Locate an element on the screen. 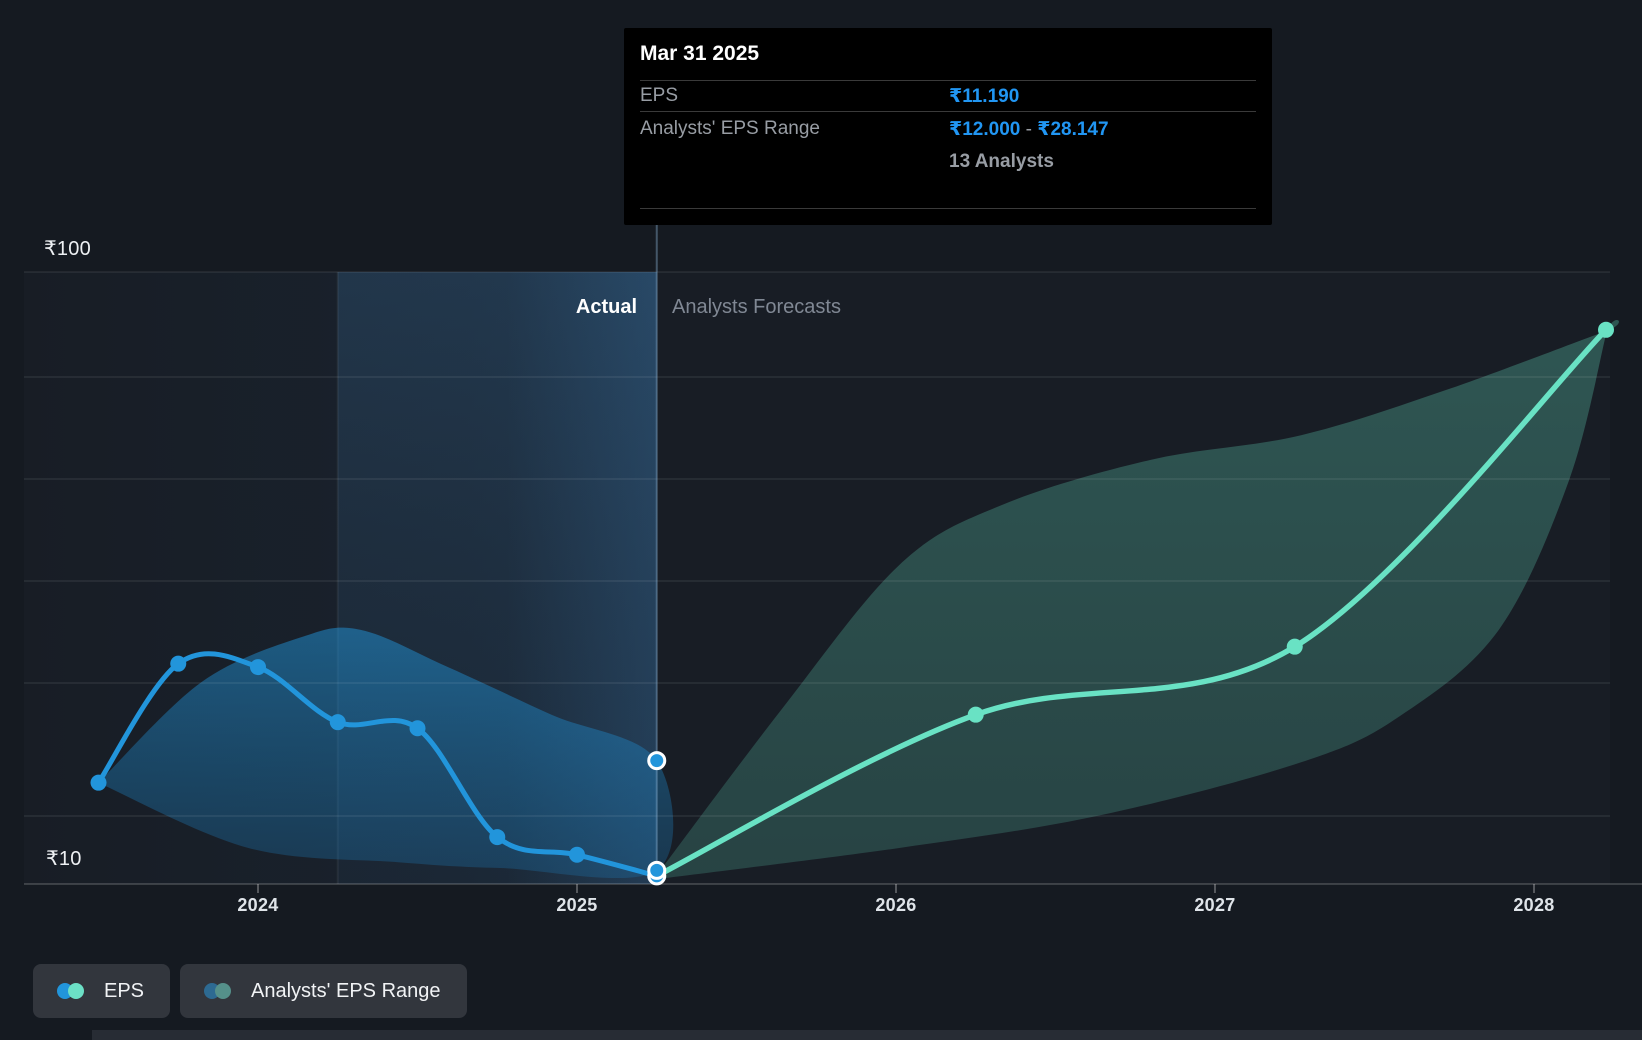  tooltip-eps-value: ₹11.190 is located at coordinates (984, 96).